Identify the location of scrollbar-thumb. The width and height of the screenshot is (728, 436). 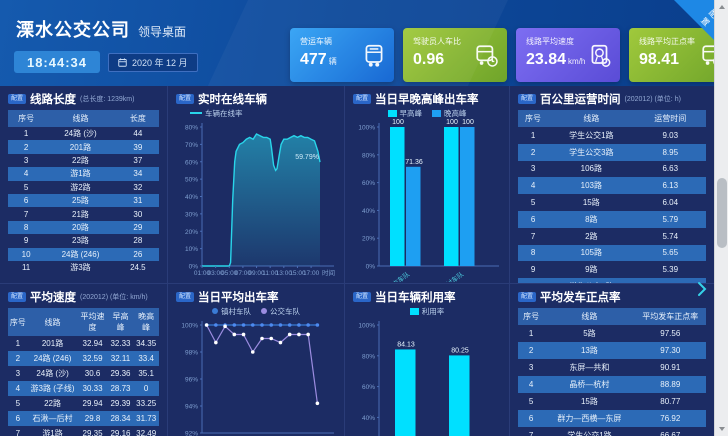
(722, 213).